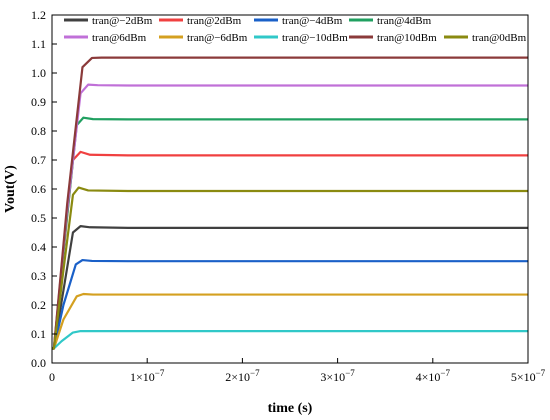 This screenshot has height=420, width=550. Describe the element at coordinates (119, 38) in the screenshot. I see `legend-label: tran@6dBm` at that location.